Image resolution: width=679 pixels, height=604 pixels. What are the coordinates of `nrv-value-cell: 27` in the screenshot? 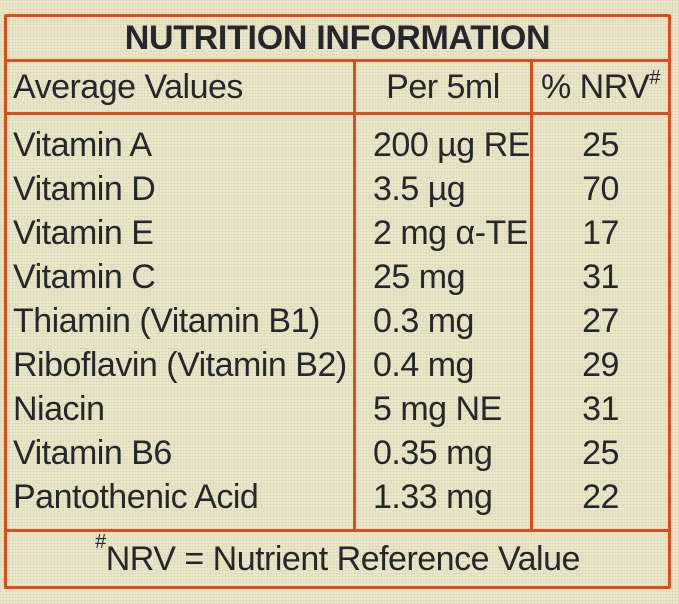 It's located at (600, 321).